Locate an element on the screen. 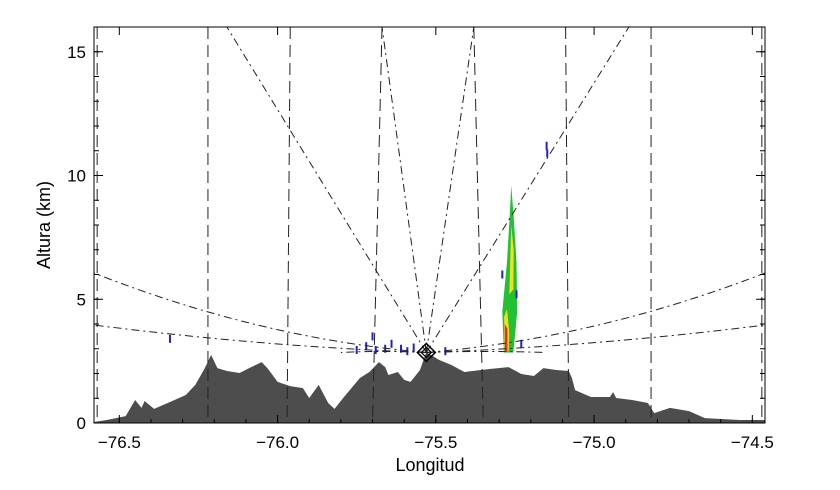 This screenshot has height=490, width=840. radar-layer is located at coordinates (426, 352).